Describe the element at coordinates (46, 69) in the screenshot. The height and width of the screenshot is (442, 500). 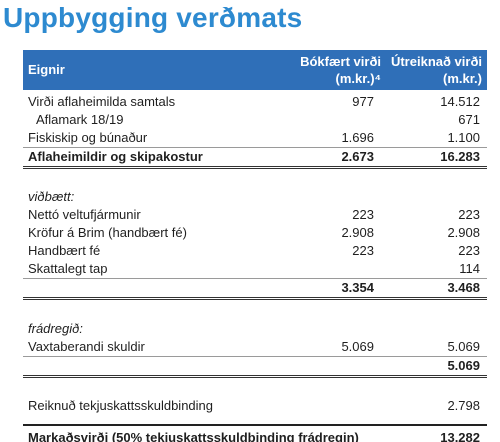
I see `header-assets: Eignir` at that location.